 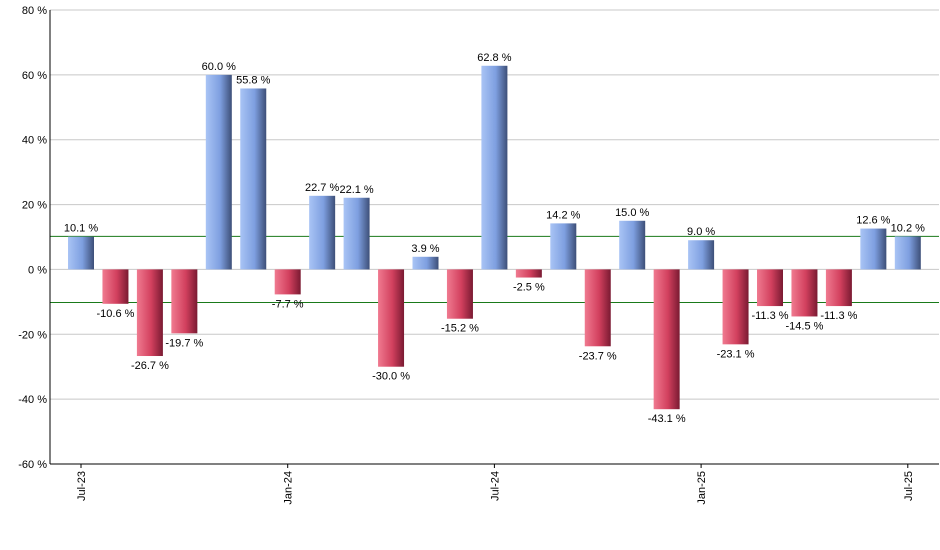 What do you see at coordinates (219, 67) in the screenshot?
I see `data-label: 60.0 %` at bounding box center [219, 67].